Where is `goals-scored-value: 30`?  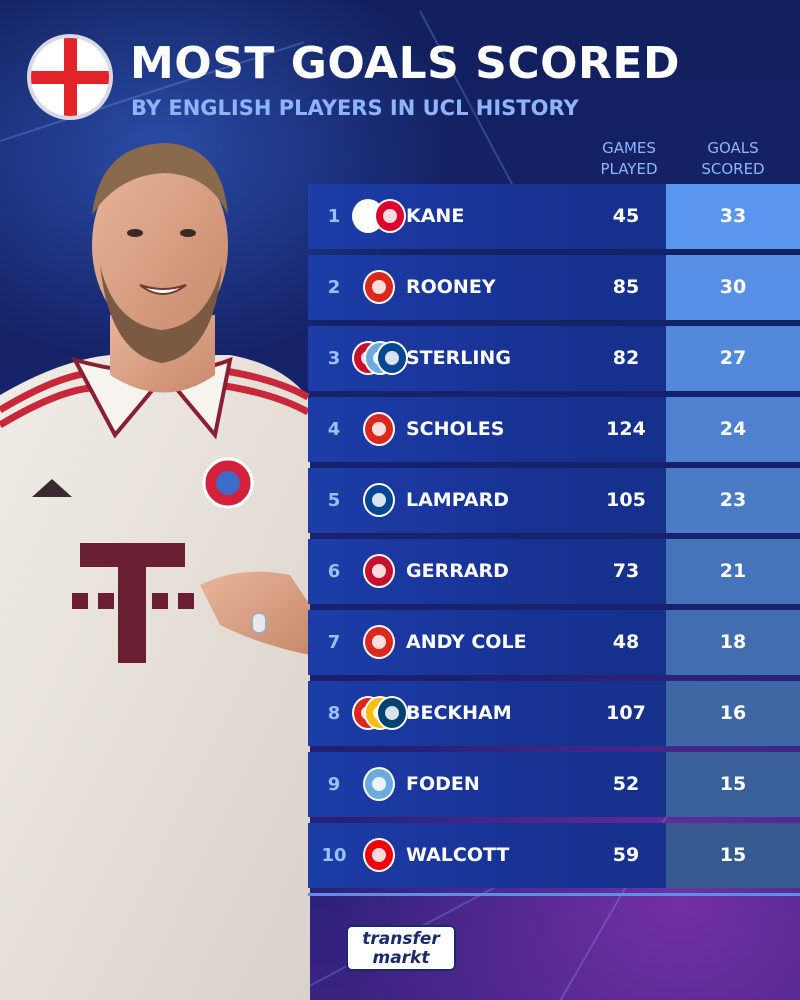
goals-scored-value: 30 is located at coordinates (733, 287).